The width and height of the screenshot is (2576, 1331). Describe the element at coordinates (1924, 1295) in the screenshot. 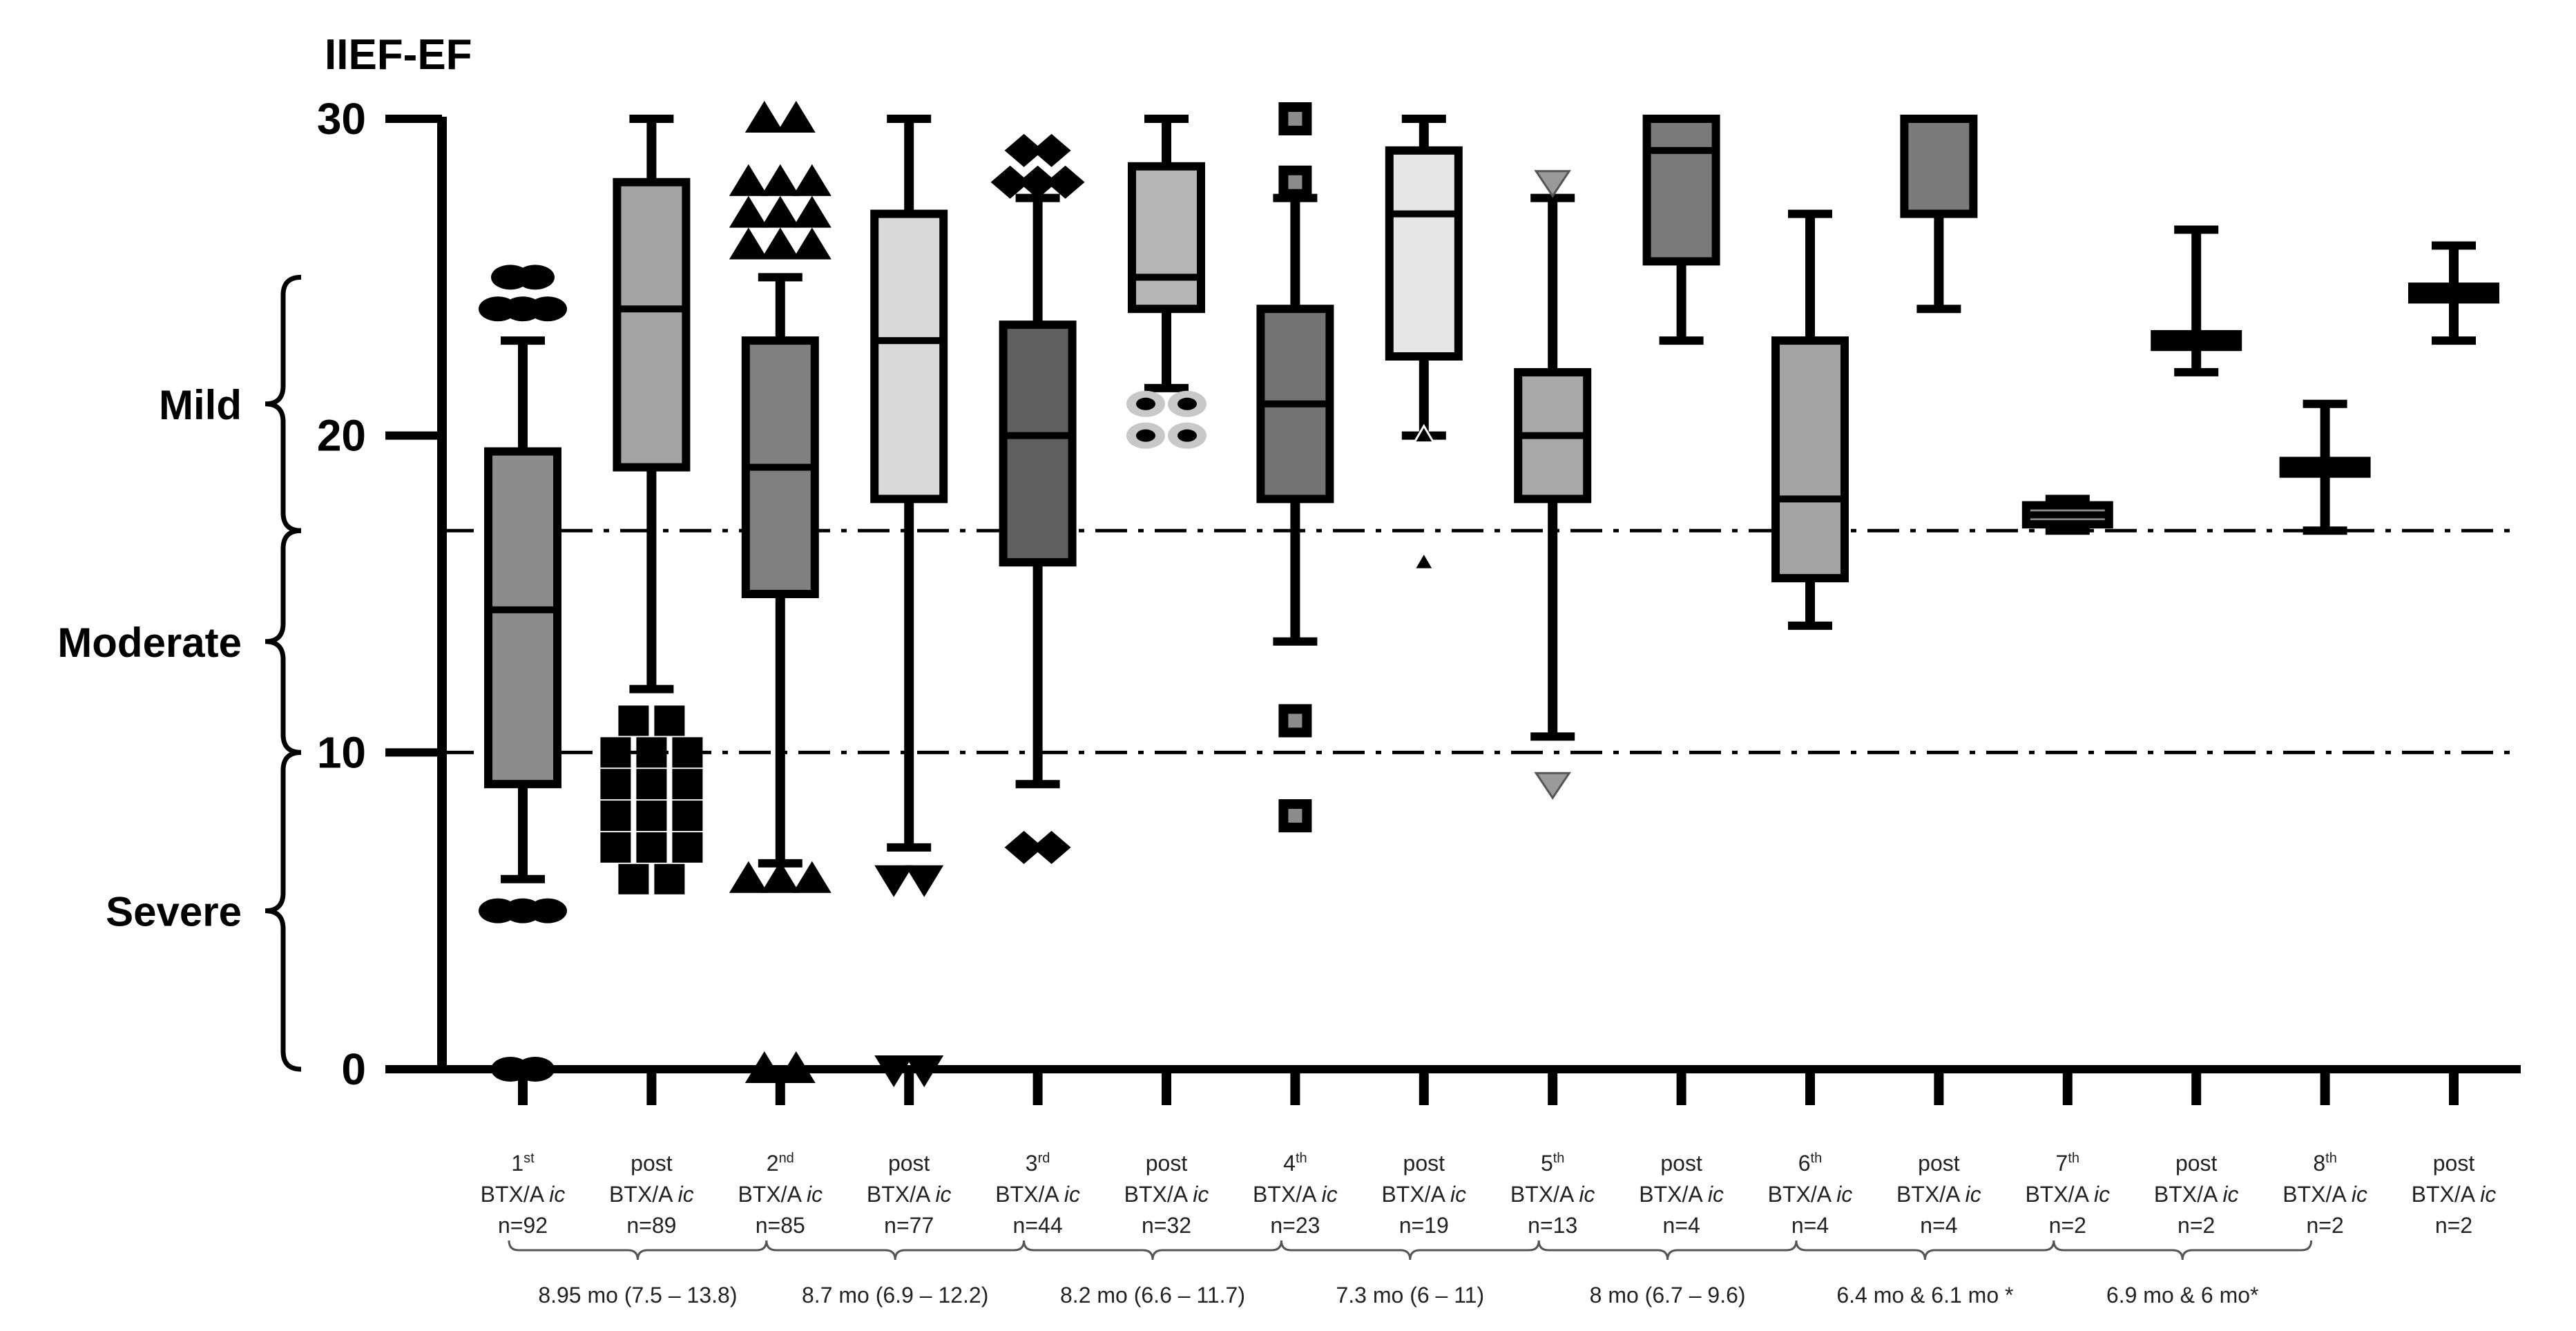

I see `interval-label: 6.4 mo & 6.1 mo *` at that location.